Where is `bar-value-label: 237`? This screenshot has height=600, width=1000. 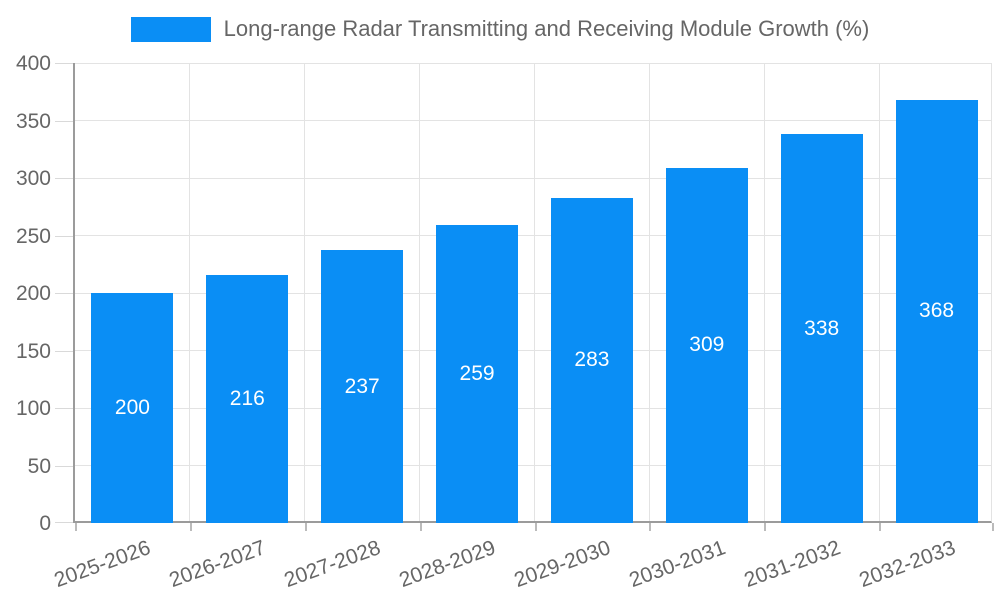
bar-value-label: 237 is located at coordinates (362, 386).